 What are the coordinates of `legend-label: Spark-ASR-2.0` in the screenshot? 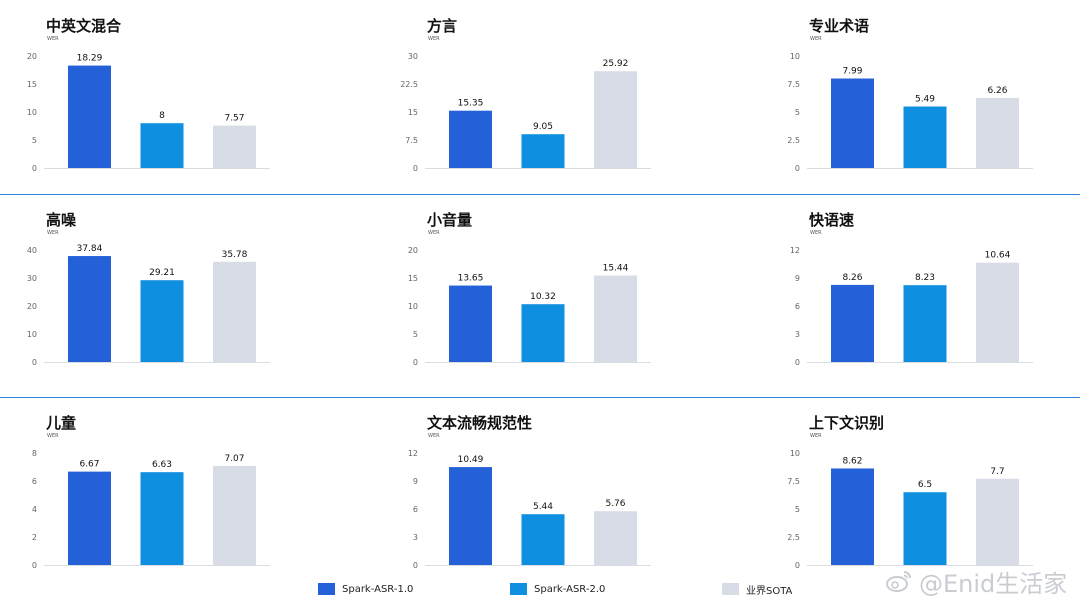 It's located at (570, 589).